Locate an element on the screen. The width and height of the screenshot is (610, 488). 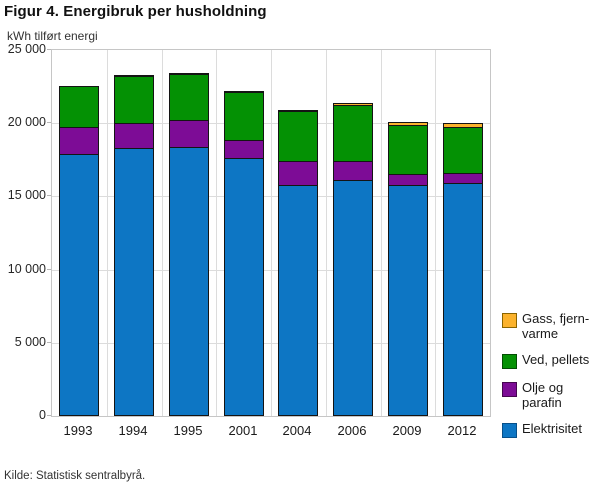
y-tick-label: 20 000 is located at coordinates (26, 122).